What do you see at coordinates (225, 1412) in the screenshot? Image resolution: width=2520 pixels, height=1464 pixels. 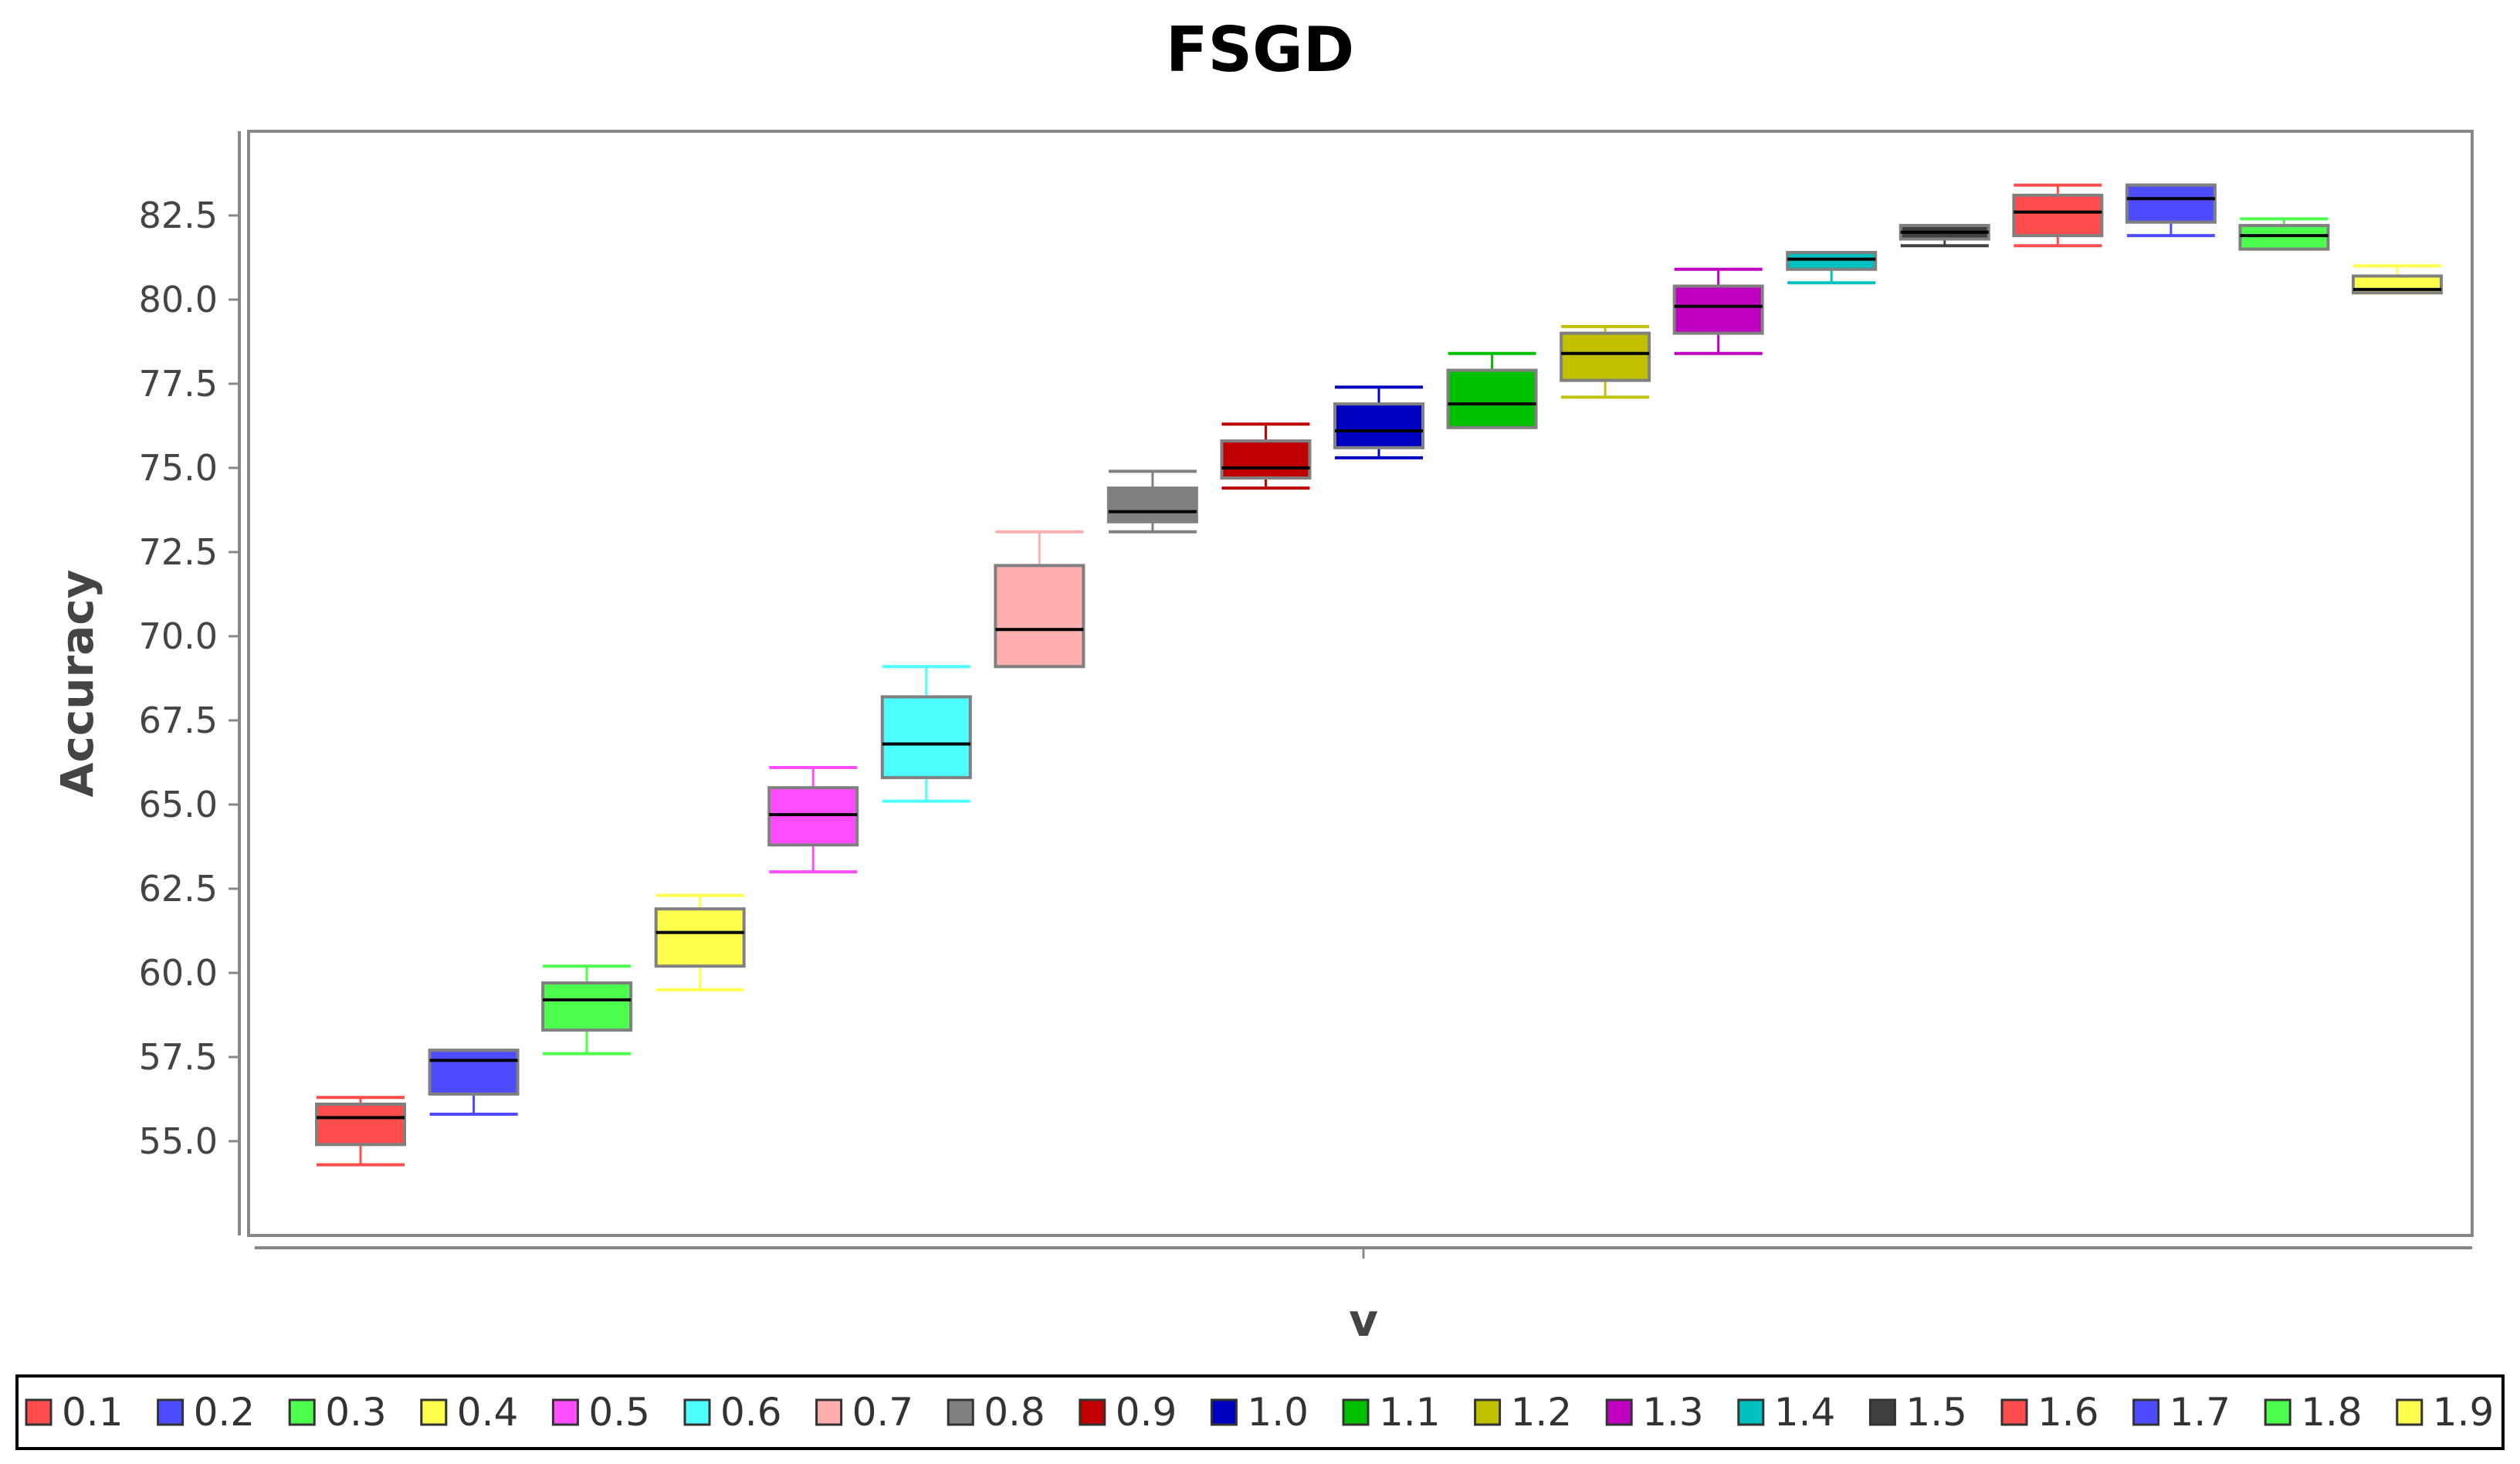 I see `legend-label: 0.2` at bounding box center [225, 1412].